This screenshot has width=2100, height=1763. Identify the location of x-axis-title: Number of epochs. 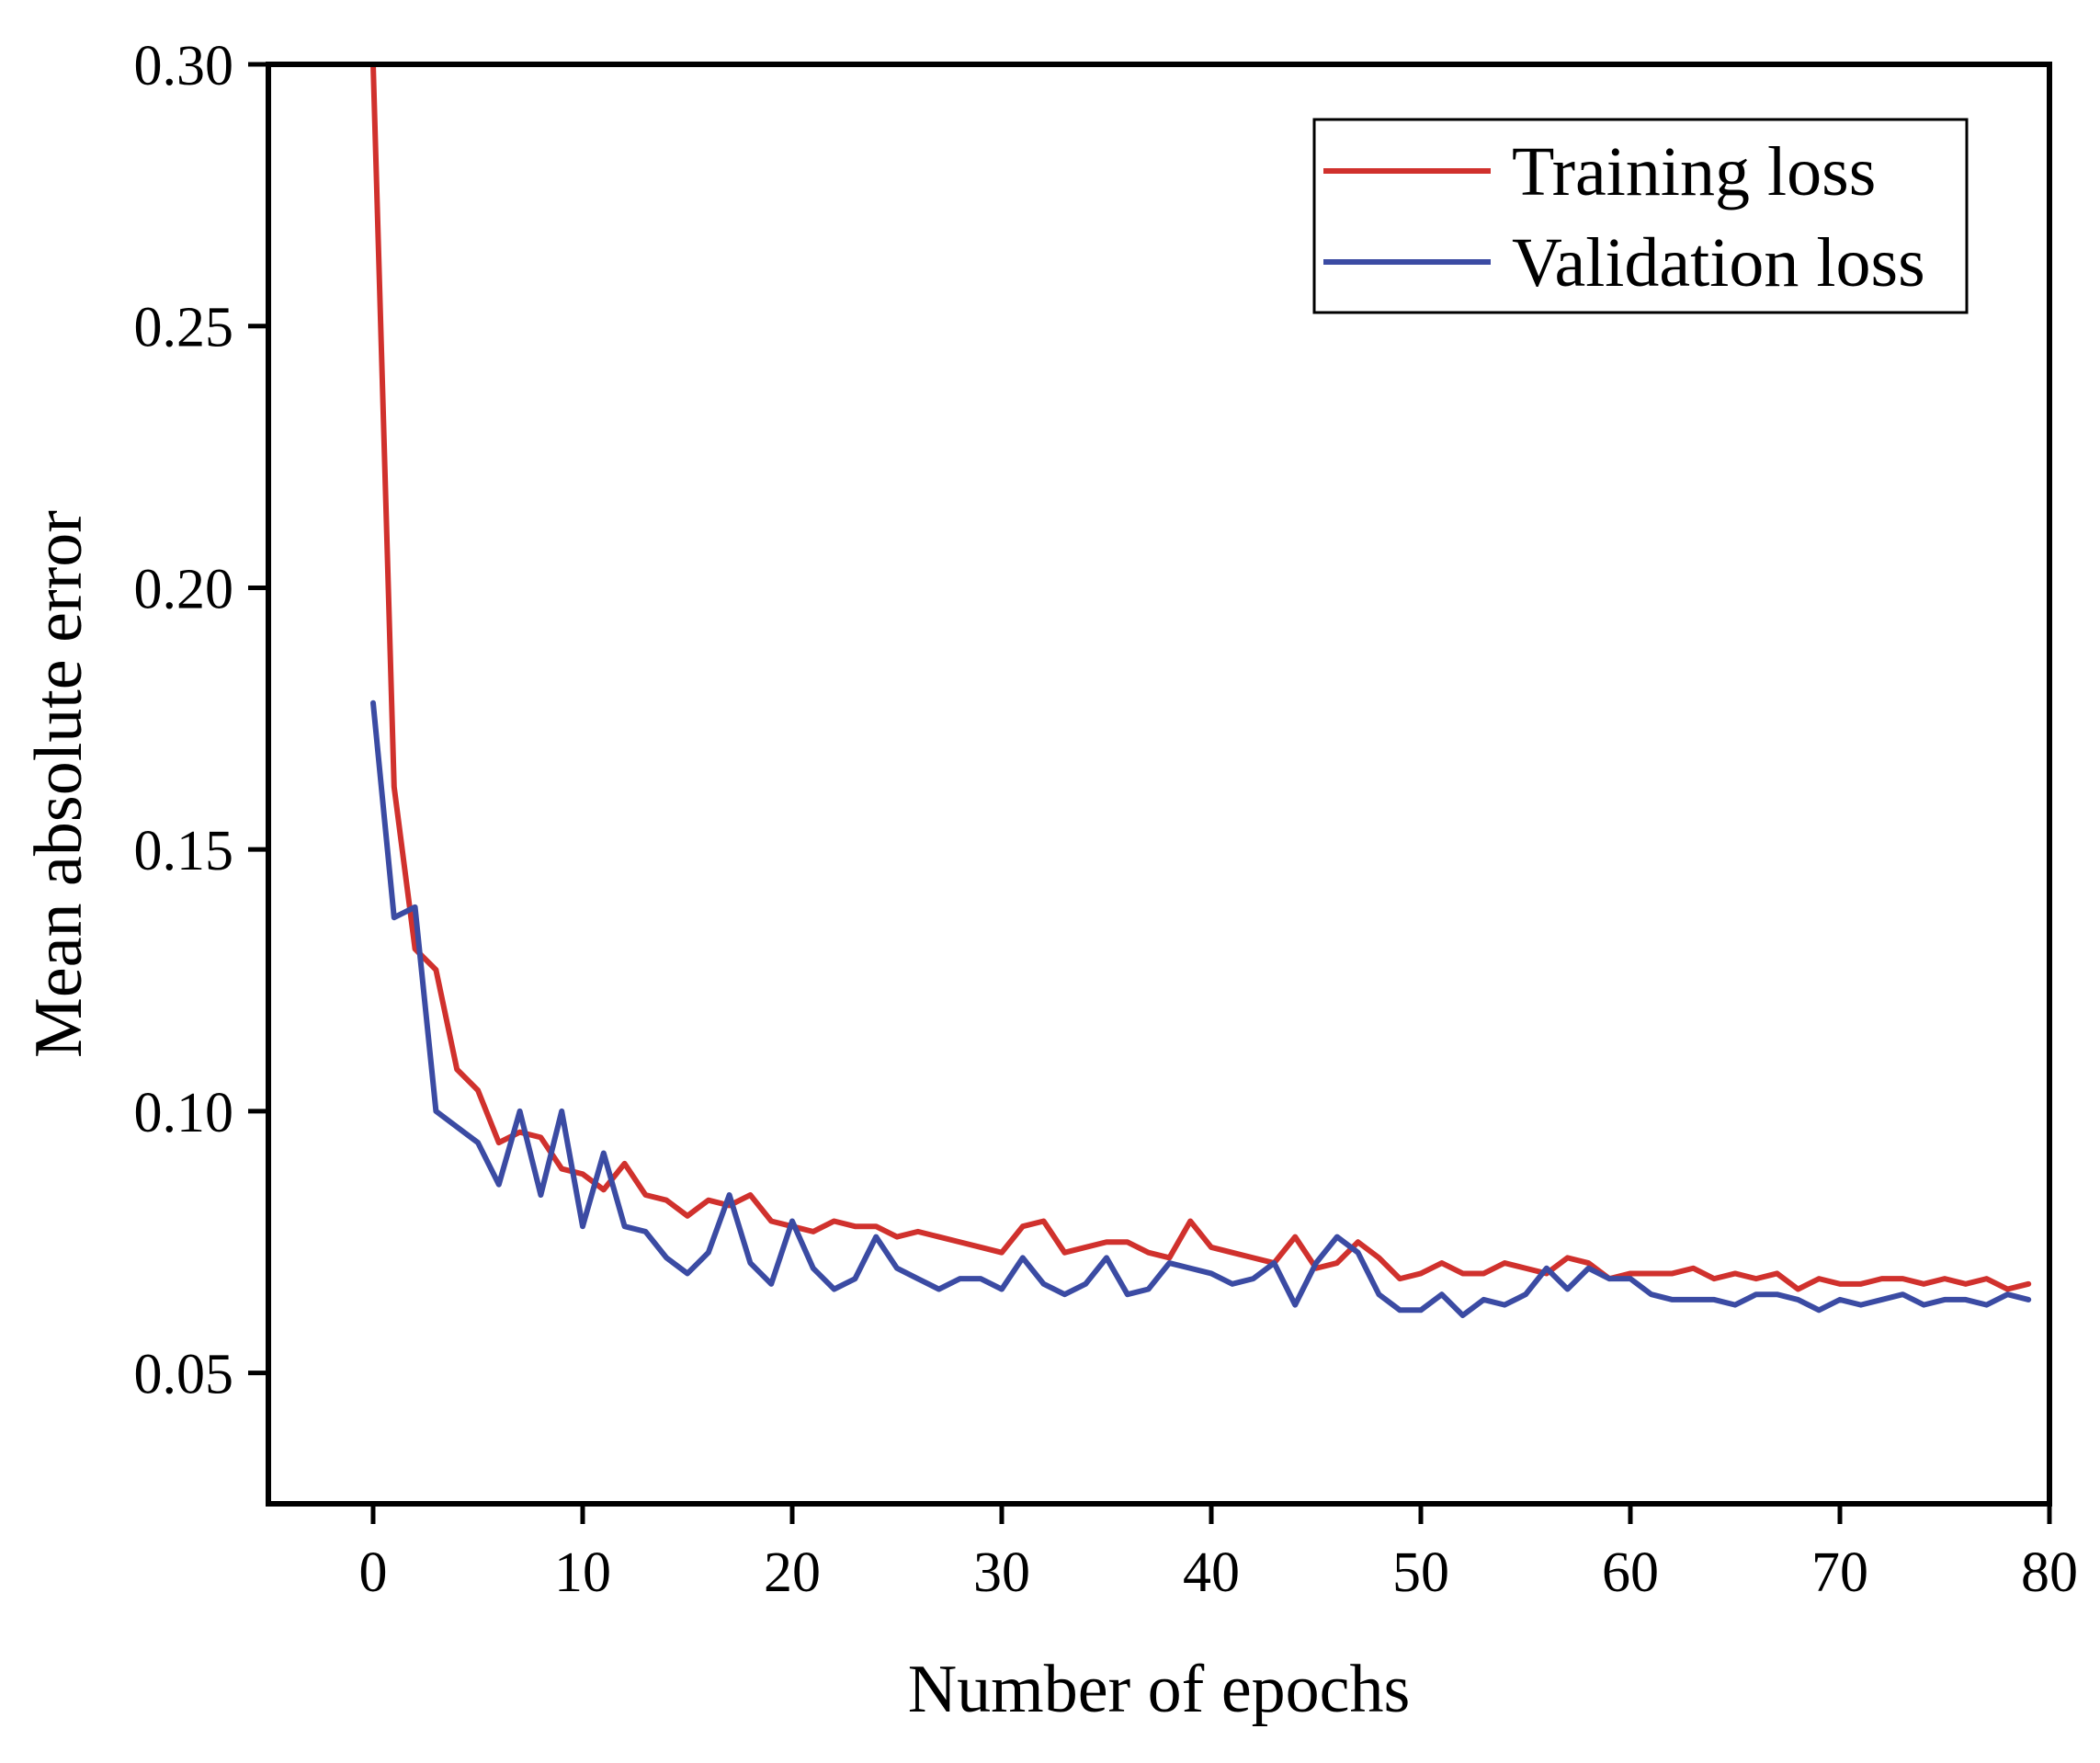
(1159, 1689).